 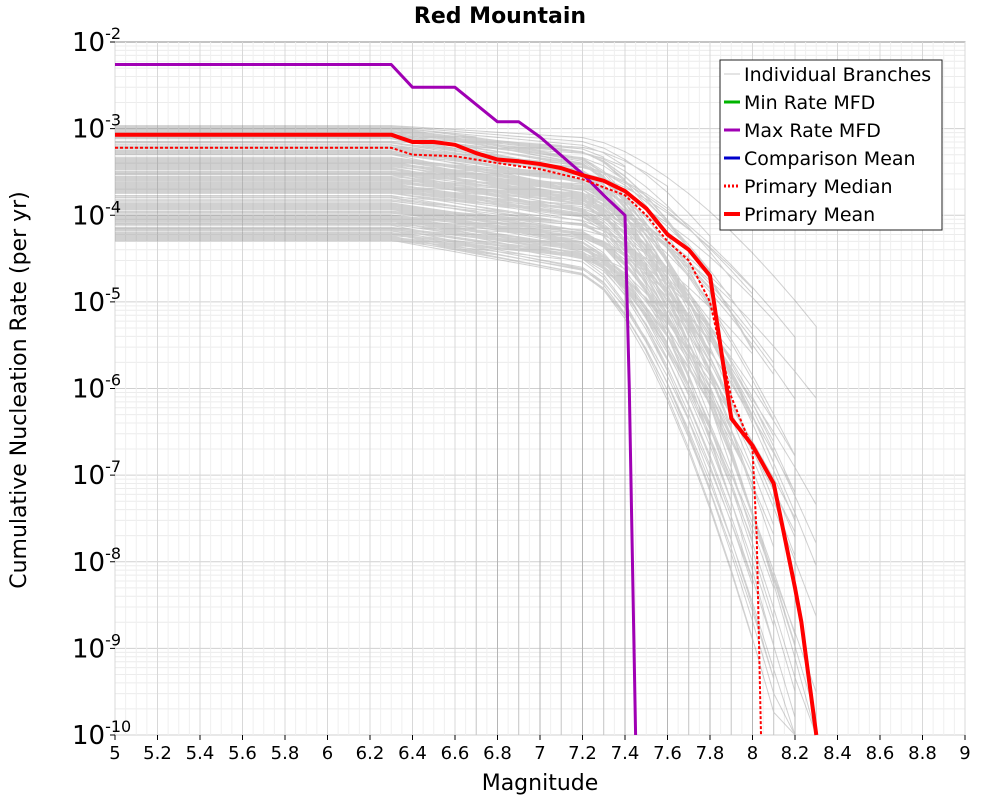 I want to click on y-tick-label: 10⁻⁸, so click(x=96, y=561).